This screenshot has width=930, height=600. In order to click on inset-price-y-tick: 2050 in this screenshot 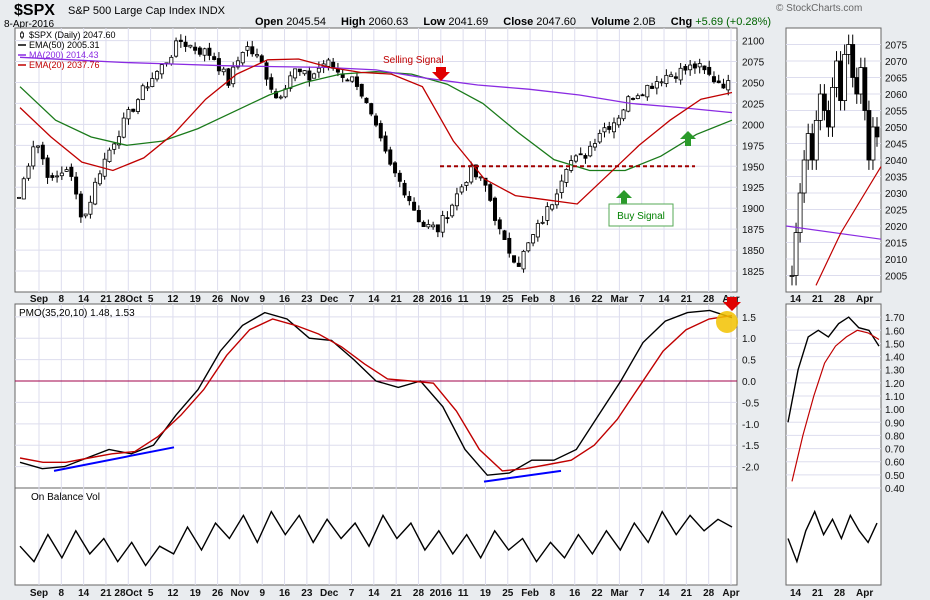, I will do `click(896, 128)`.